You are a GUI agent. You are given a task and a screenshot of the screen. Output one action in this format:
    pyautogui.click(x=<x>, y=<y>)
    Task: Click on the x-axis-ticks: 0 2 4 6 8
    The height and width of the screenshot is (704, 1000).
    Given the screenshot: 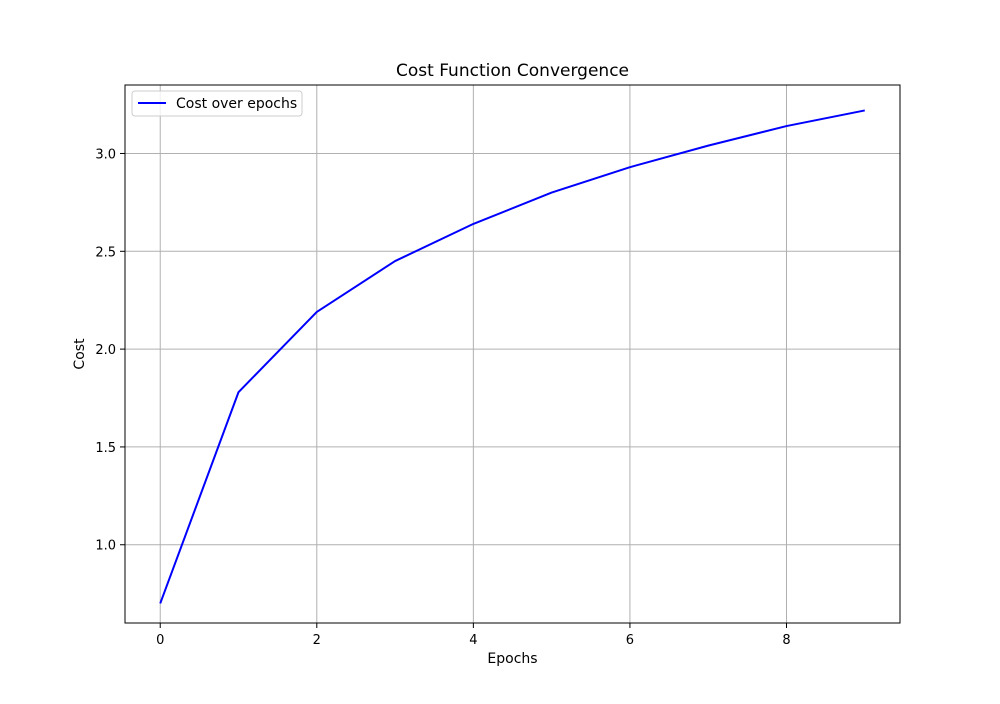 What is the action you would take?
    pyautogui.click(x=473, y=635)
    